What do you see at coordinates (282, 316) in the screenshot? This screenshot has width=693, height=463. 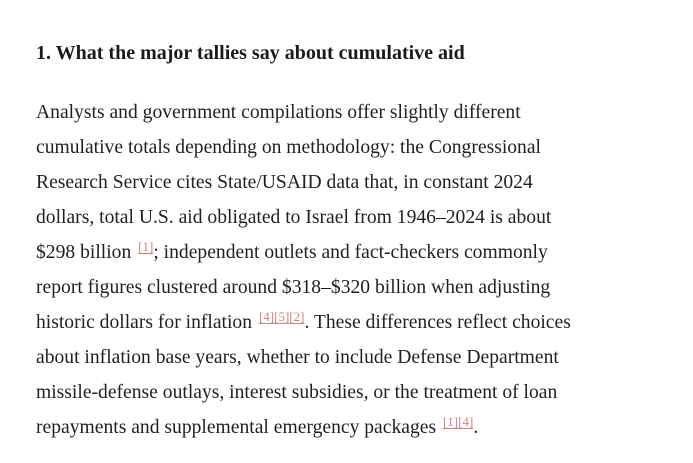 I see `citation-link-5: [5]` at bounding box center [282, 316].